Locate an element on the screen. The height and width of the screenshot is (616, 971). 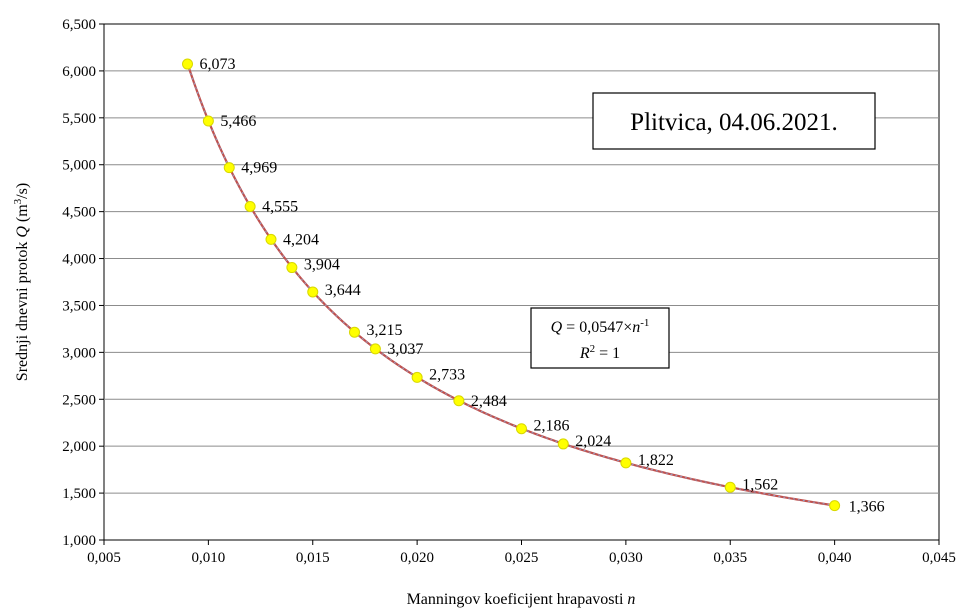
y-tick-label: 2,000 is located at coordinates (79, 447).